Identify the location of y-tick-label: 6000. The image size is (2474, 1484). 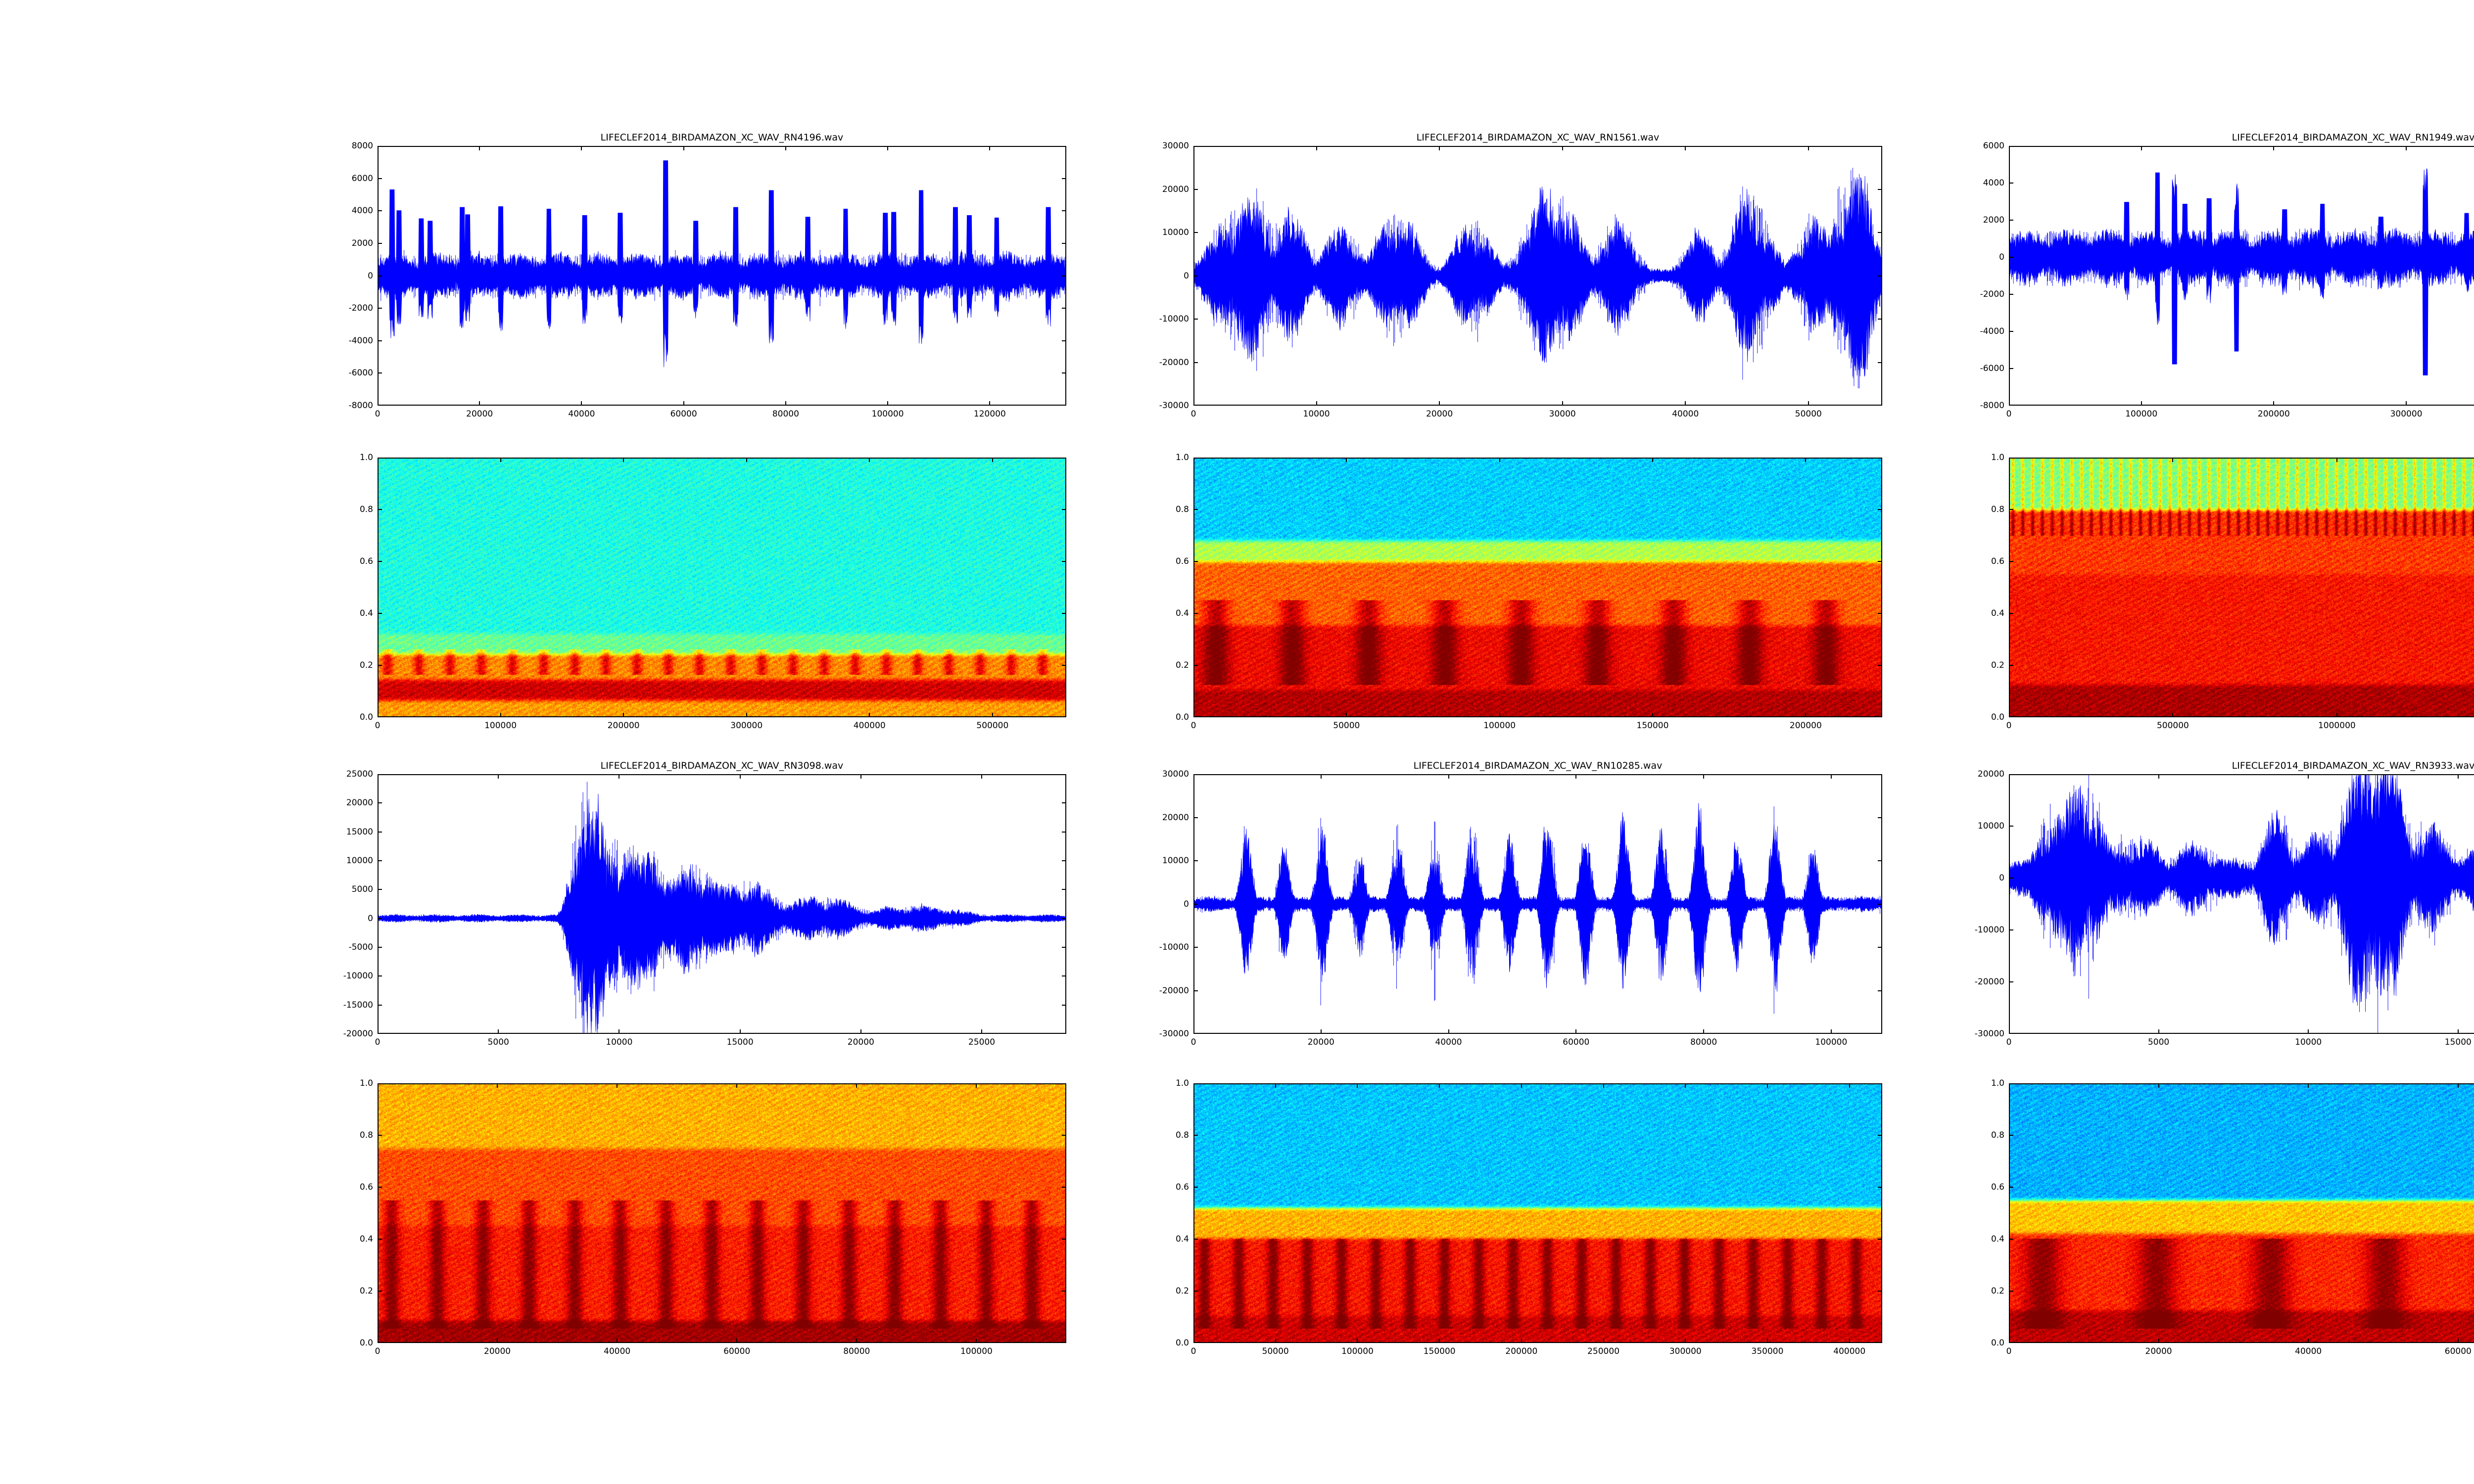
(1994, 146).